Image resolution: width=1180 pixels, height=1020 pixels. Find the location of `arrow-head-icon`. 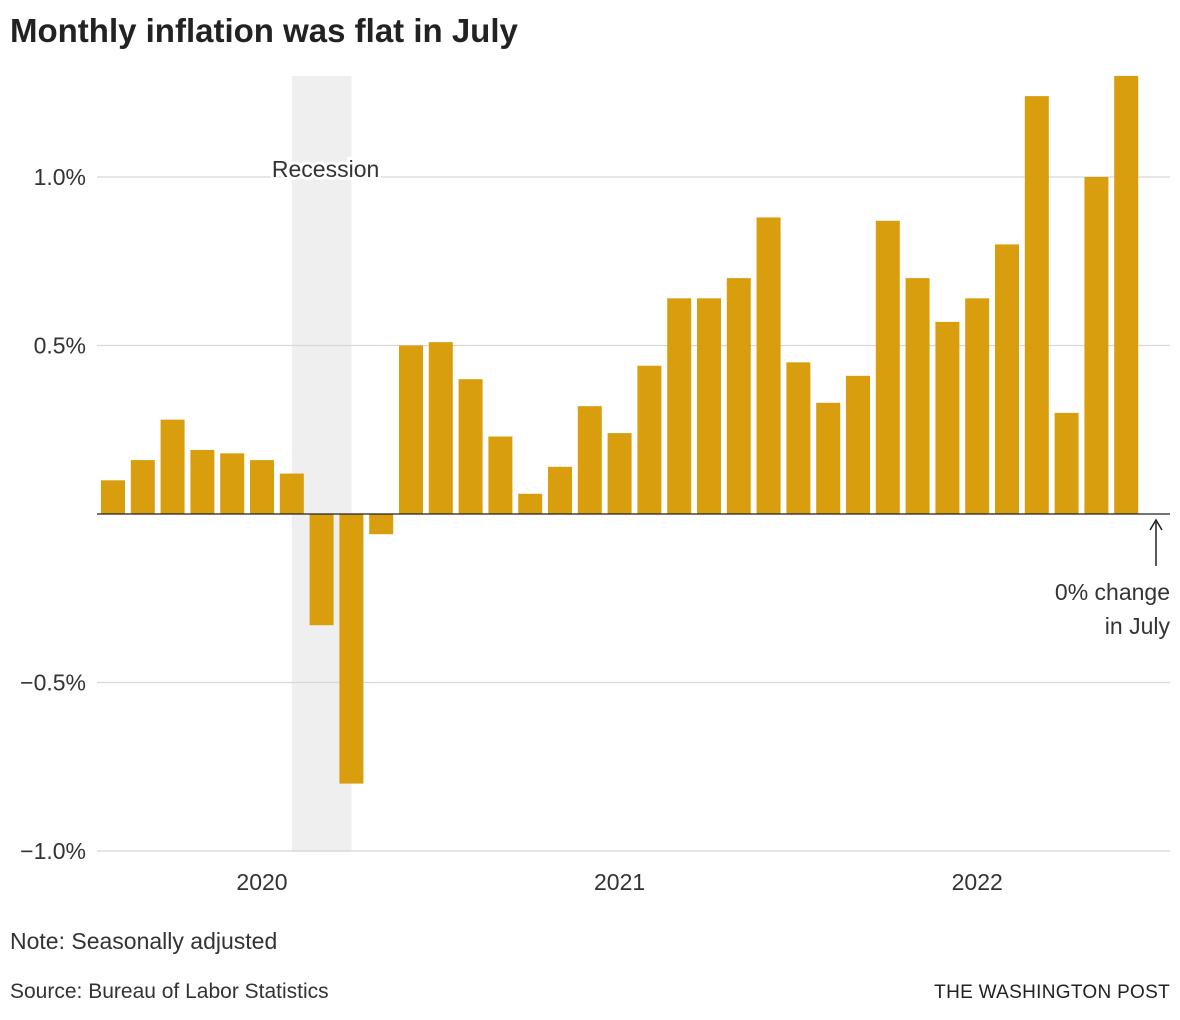

arrow-head-icon is located at coordinates (1156, 524).